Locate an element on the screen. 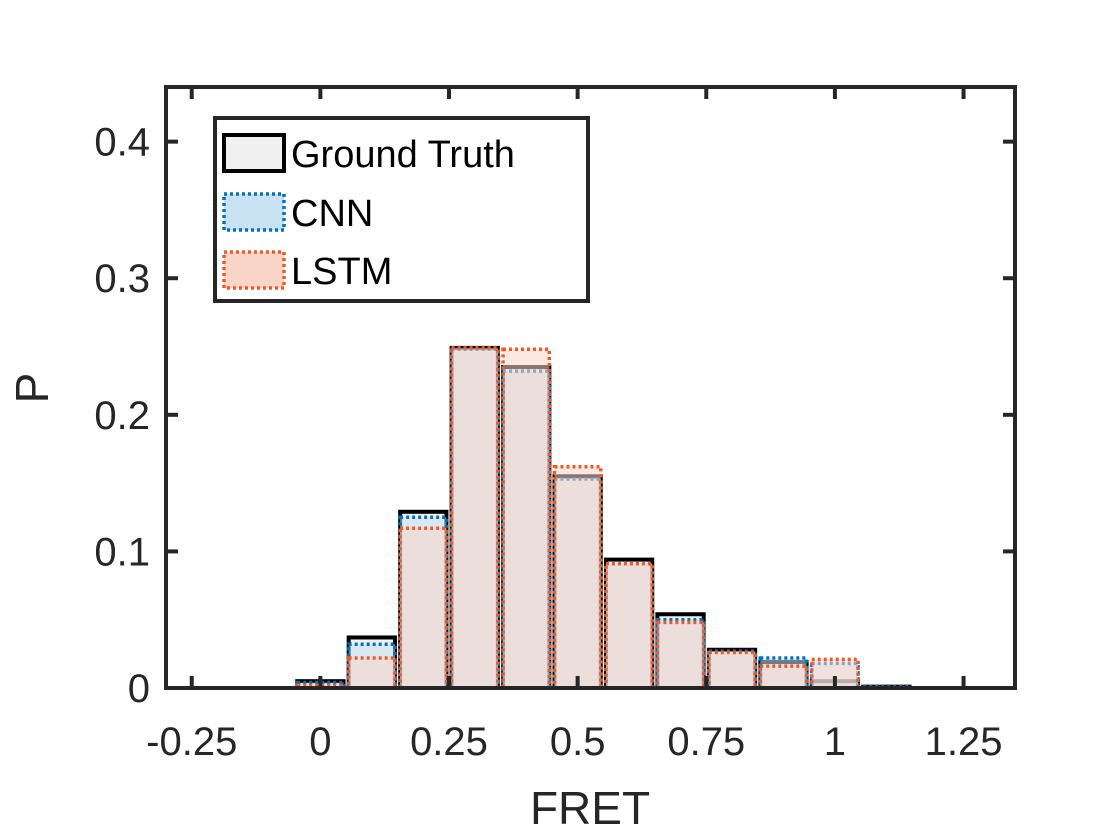 This screenshot has width=1120, height=840. x-tick-labels: -0.25 0 0.25 0.5 0.75 1 1.25 is located at coordinates (574, 742).